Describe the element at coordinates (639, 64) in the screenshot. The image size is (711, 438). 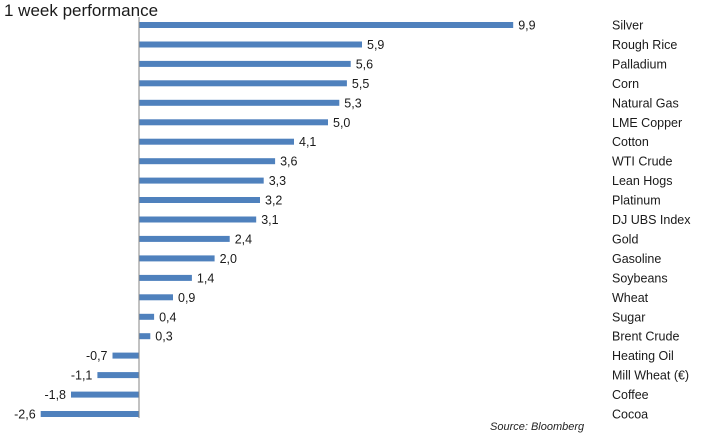
I see `category-label: Palladium` at that location.